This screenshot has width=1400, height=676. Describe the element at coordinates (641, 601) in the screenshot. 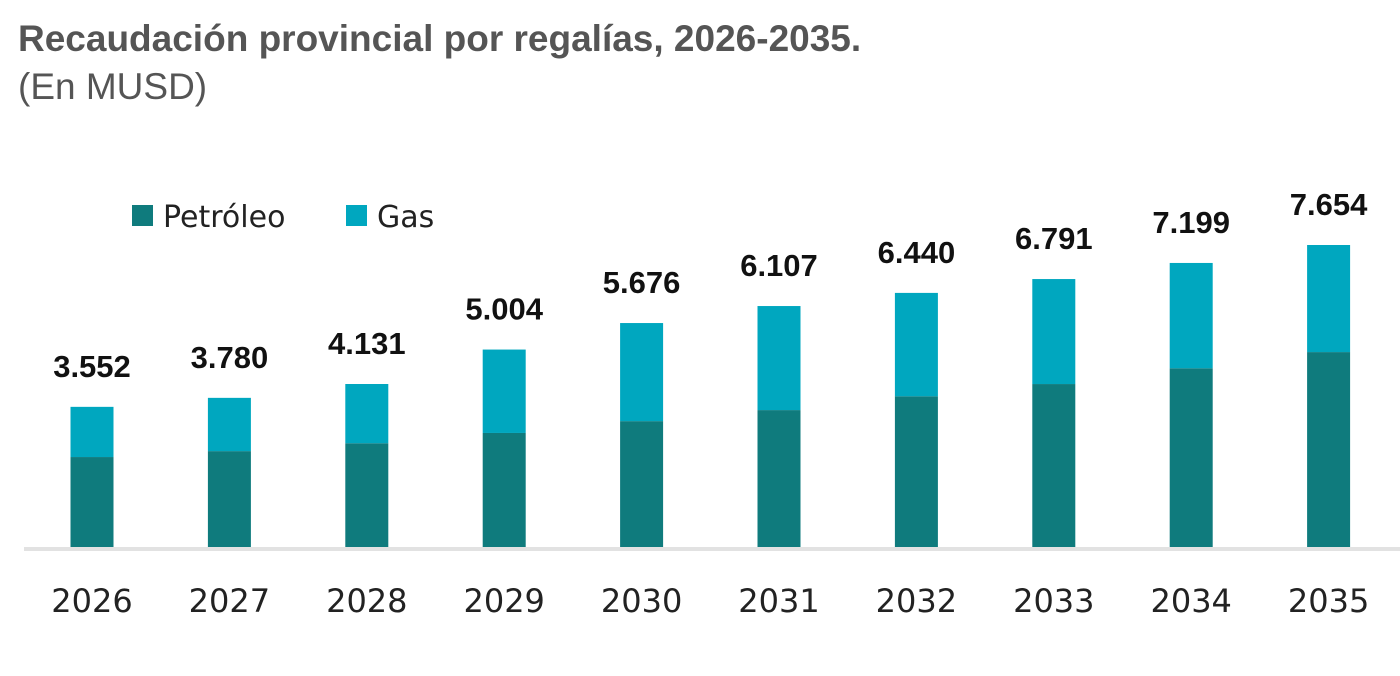

I see `x-tick-2030: 2030` at that location.